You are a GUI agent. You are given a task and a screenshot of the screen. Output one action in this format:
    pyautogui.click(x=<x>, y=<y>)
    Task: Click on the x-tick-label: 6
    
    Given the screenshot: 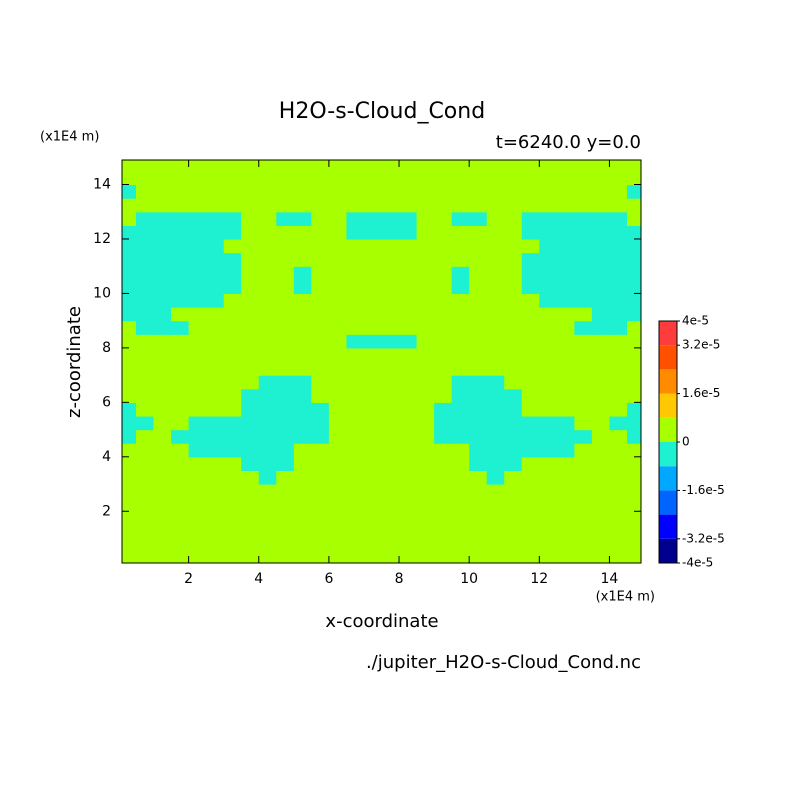 What is the action you would take?
    pyautogui.click(x=328, y=579)
    